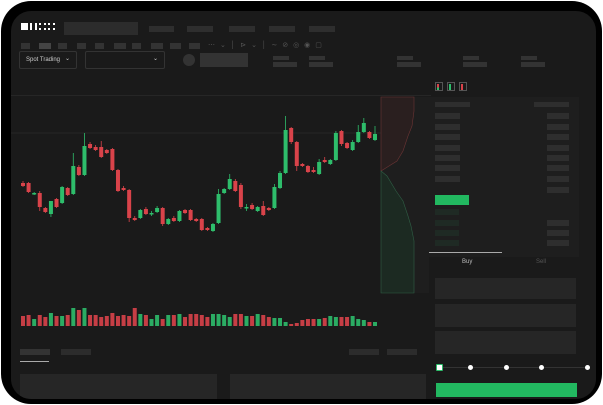  I want to click on tab-sell: Sell, so click(541, 262).